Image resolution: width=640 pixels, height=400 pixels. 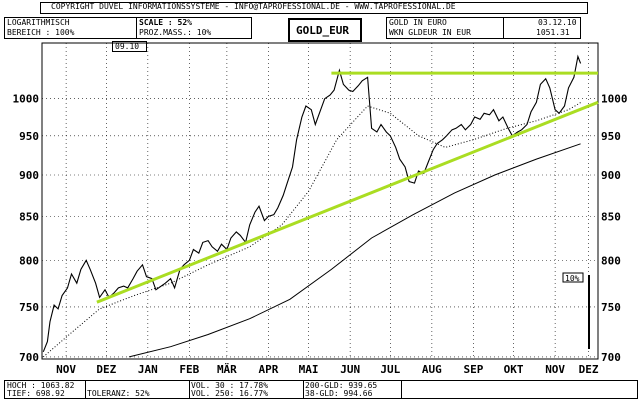 I want to click on range-date-label: 09.10, so click(x=127, y=46).